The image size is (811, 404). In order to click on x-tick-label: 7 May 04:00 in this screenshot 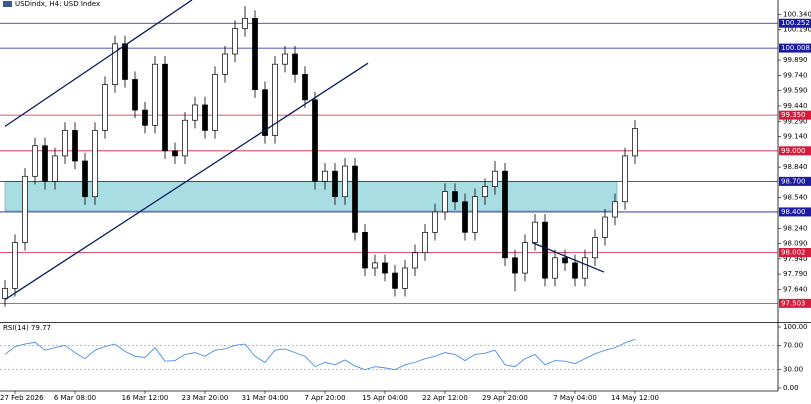, I will do `click(575, 398)`.